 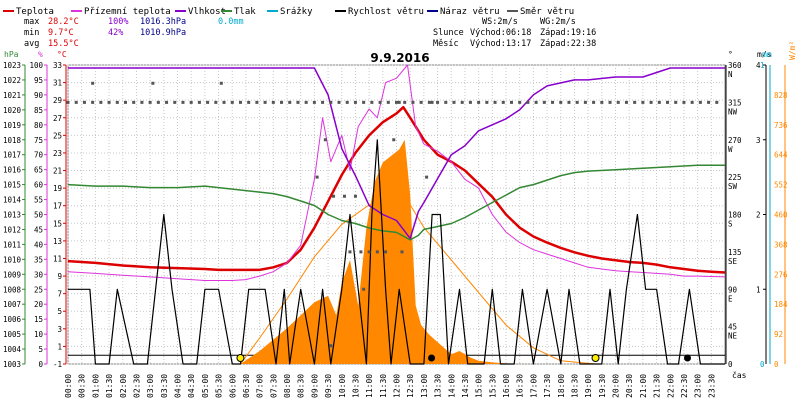 What do you see at coordinates (57, 364) in the screenshot?
I see `degc-tick-label: -1` at bounding box center [57, 364].